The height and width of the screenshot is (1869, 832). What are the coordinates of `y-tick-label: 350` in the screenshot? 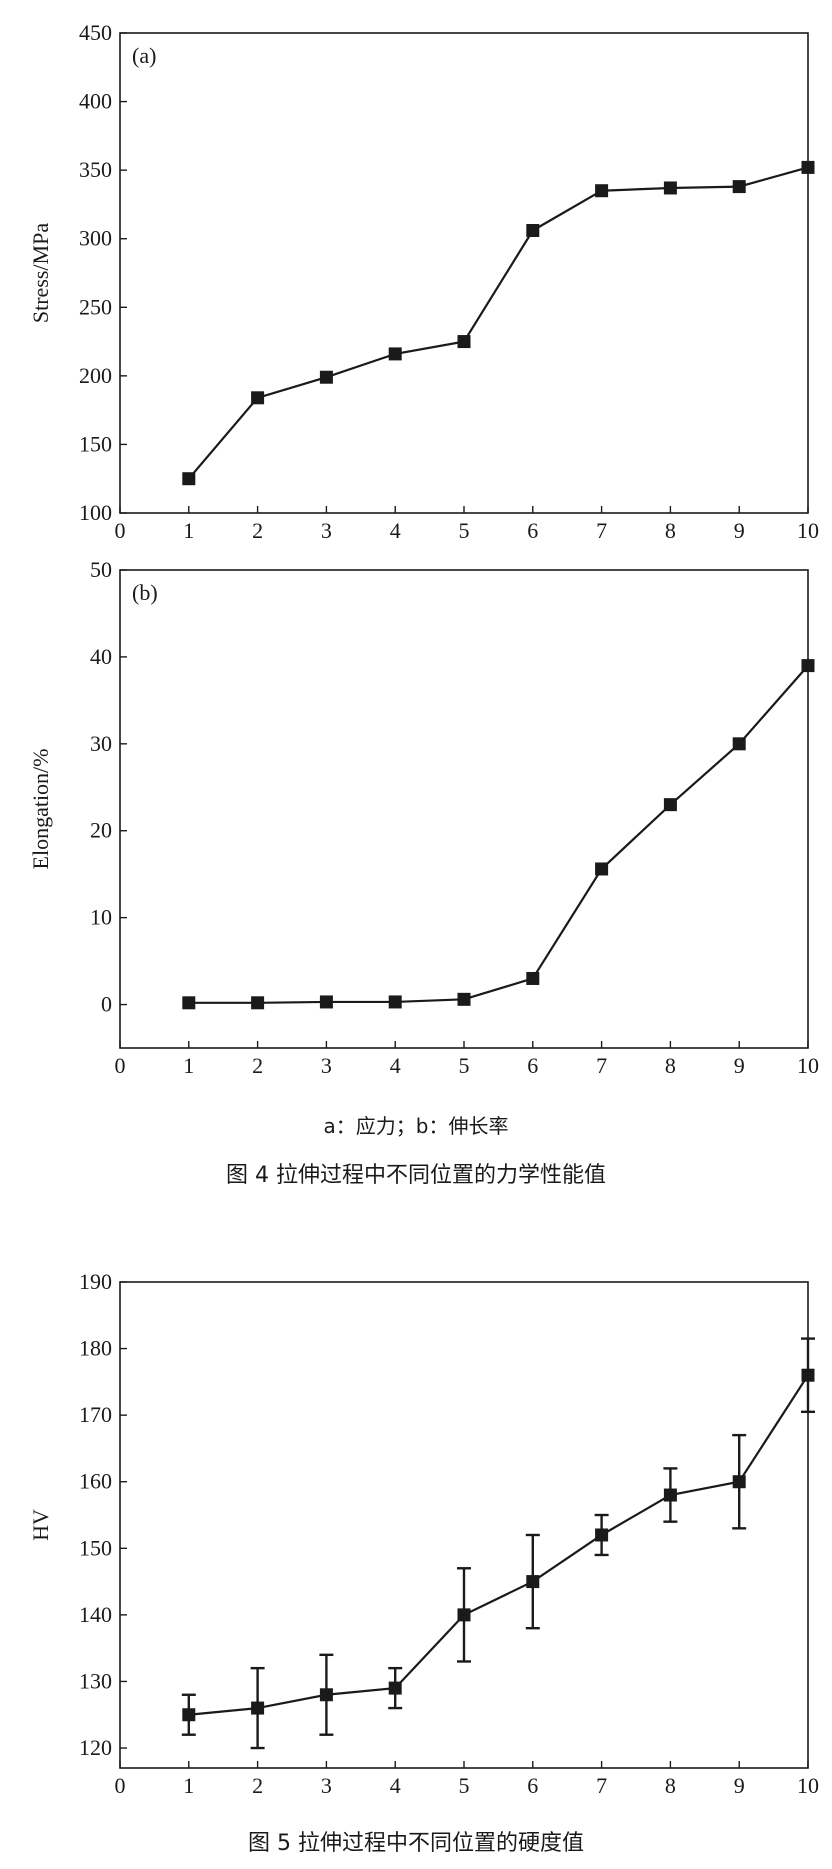 It's located at (95, 169).